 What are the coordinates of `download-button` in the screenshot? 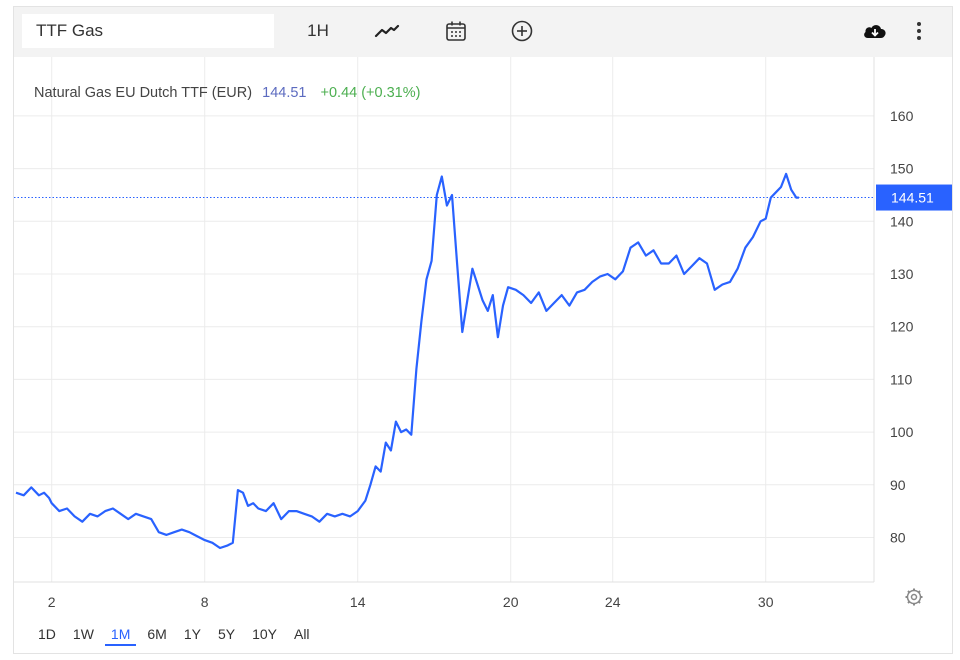 It's located at (875, 31).